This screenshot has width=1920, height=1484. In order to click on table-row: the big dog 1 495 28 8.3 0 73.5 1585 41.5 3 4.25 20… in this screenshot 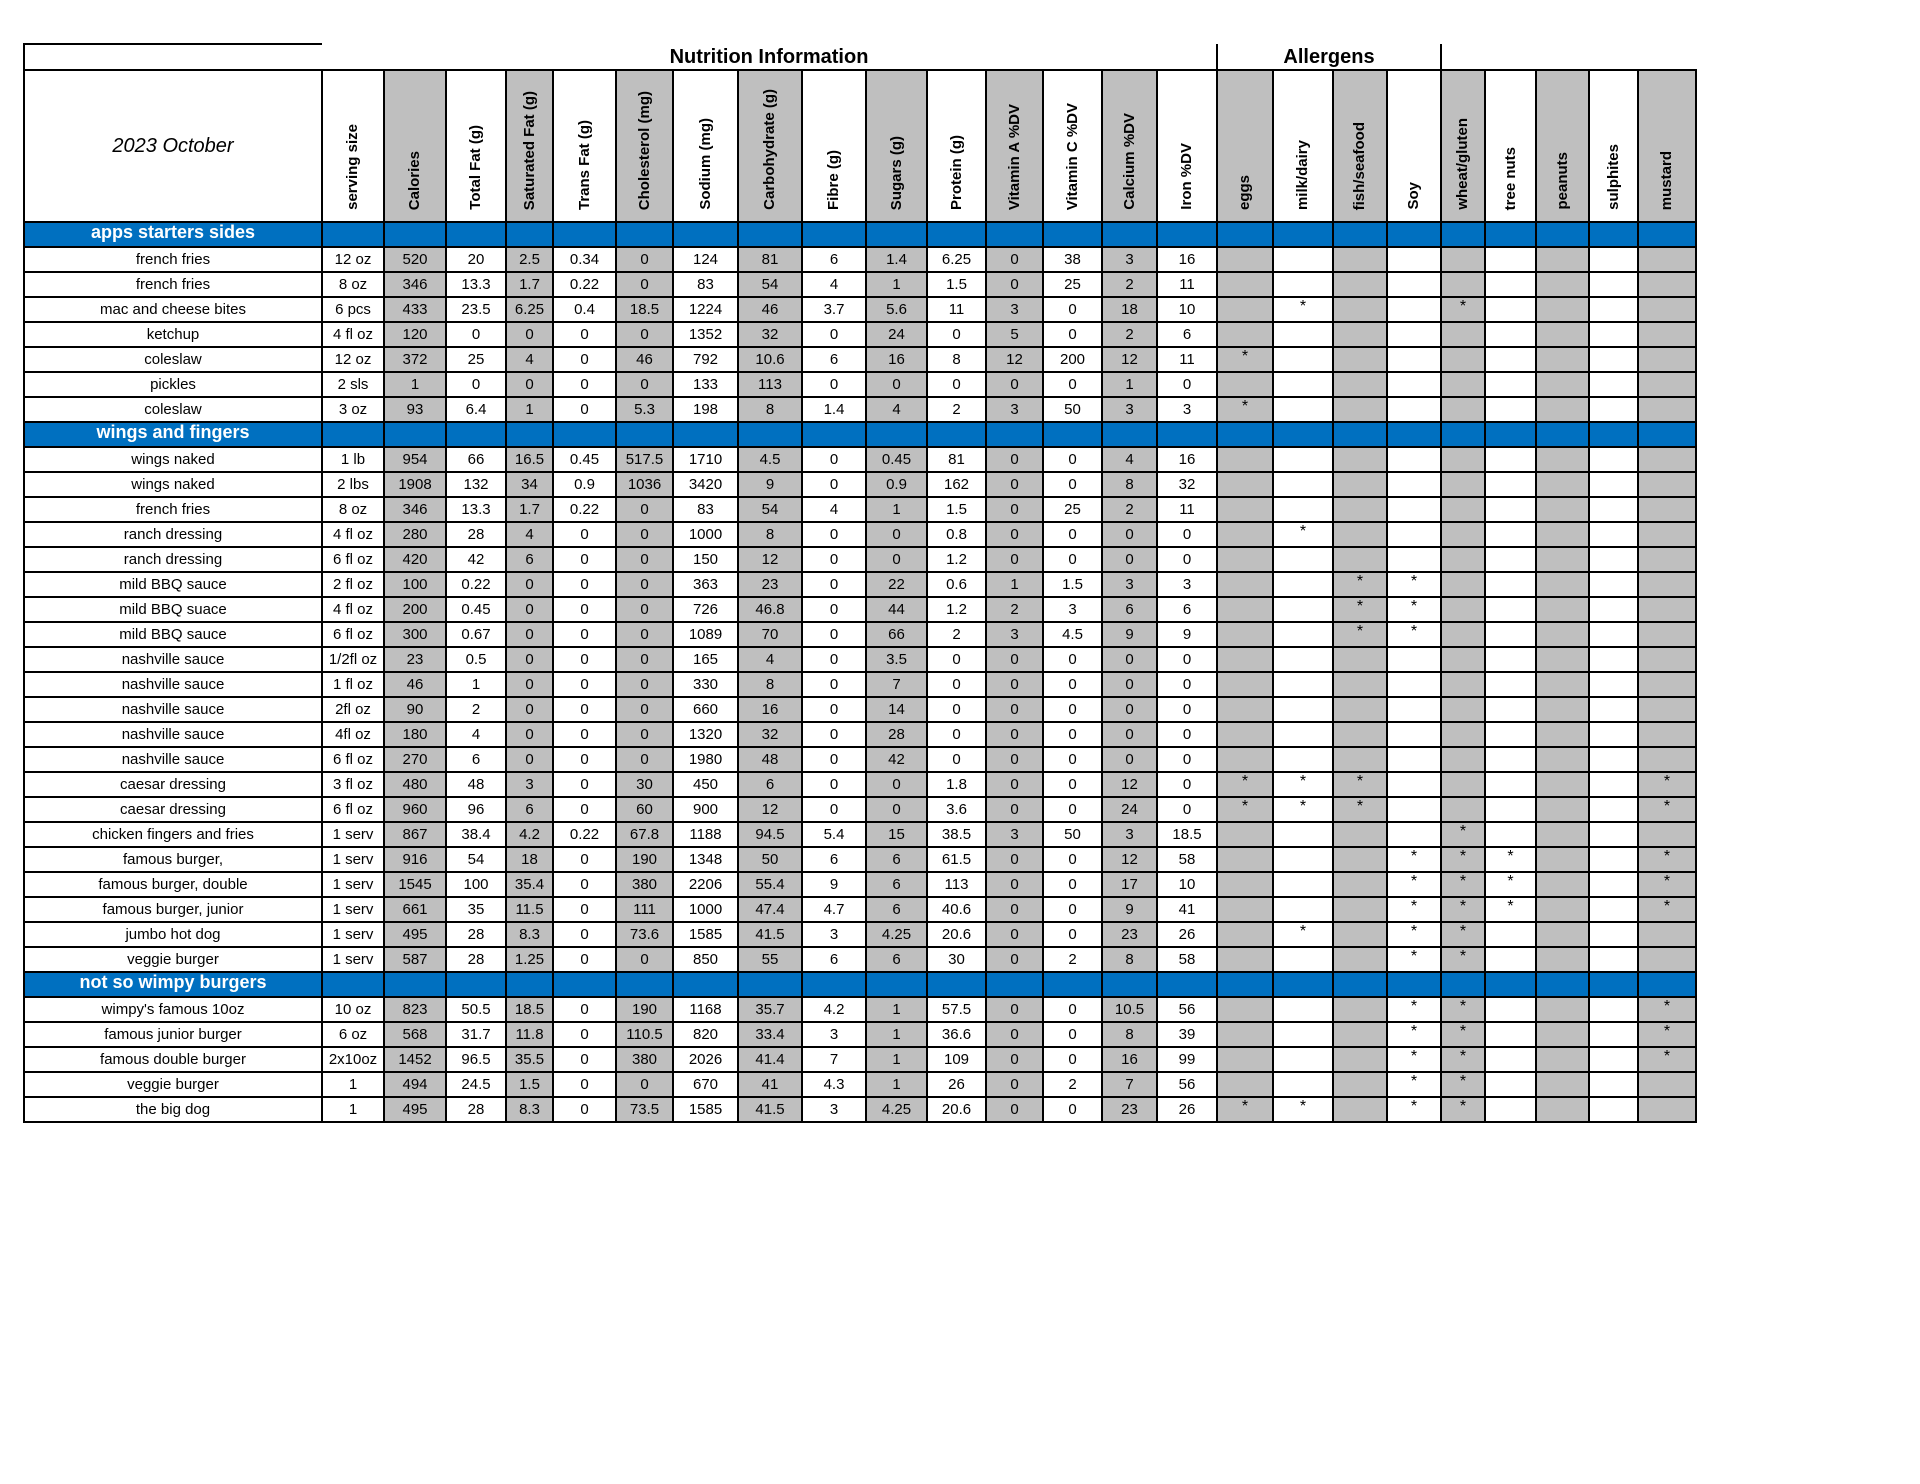, I will do `click(860, 1109)`.